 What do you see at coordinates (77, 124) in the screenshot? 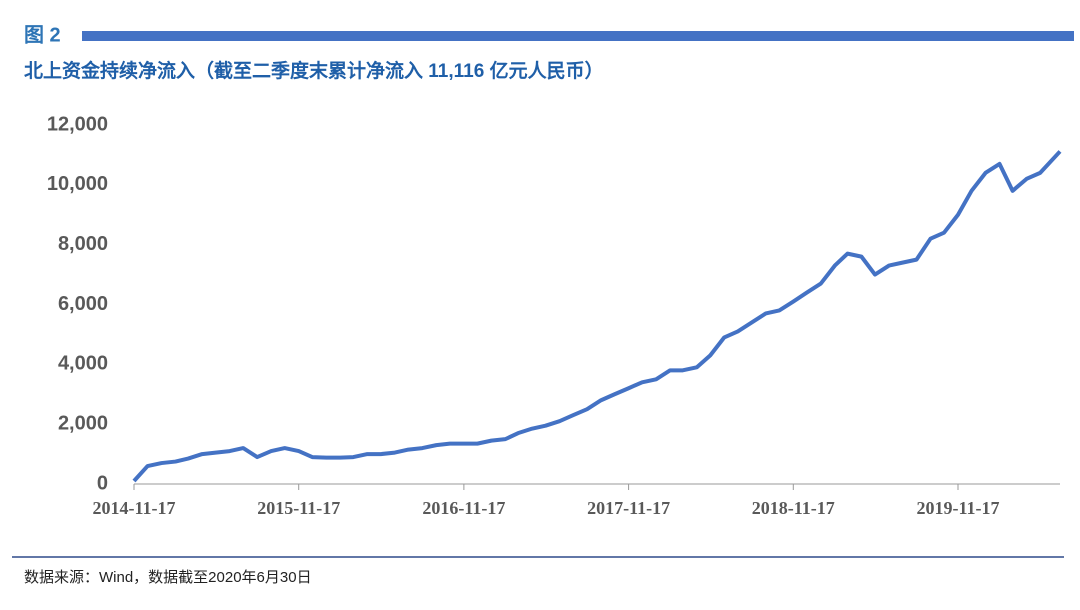
I see `y-tick-label: 12,000` at bounding box center [77, 124].